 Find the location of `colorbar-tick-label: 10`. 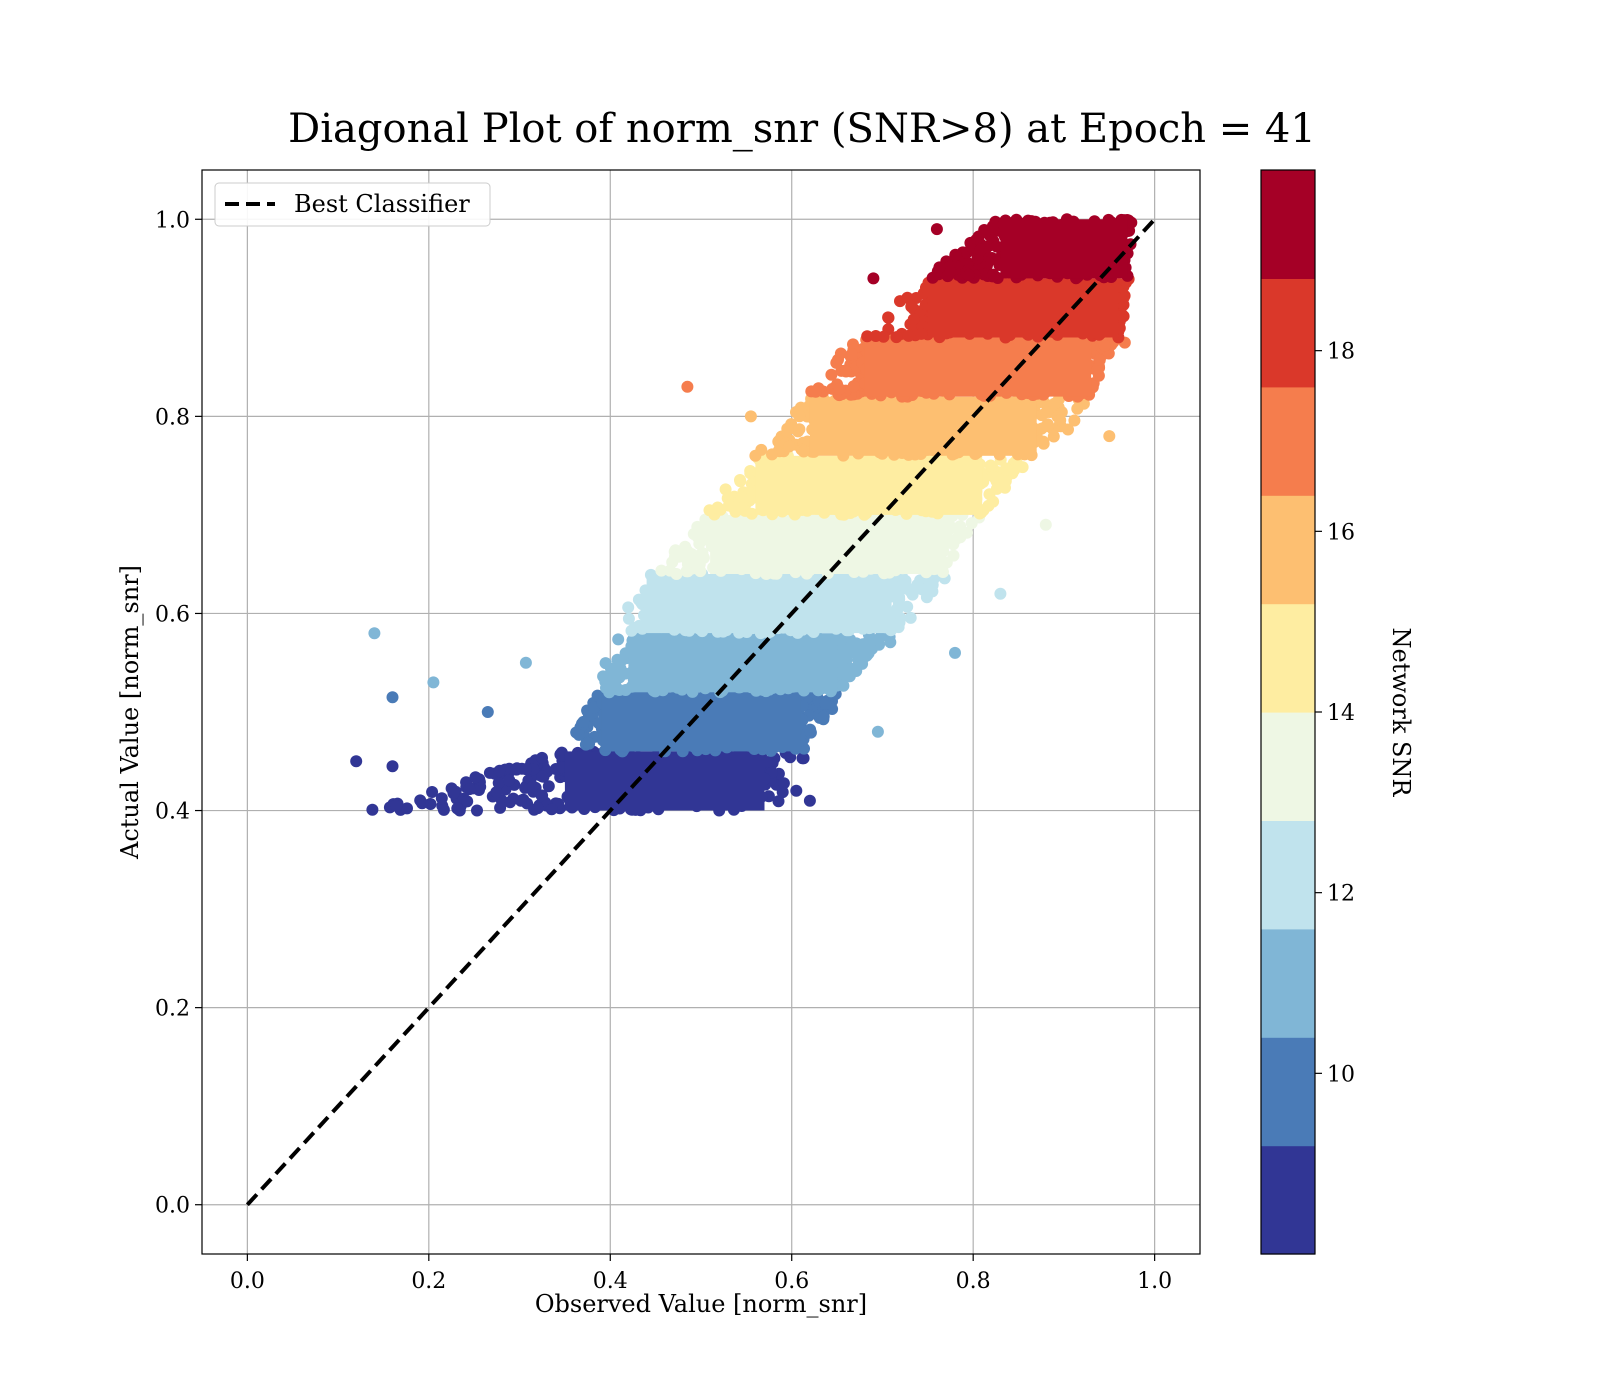

colorbar-tick-label: 10 is located at coordinates (1341, 1074).